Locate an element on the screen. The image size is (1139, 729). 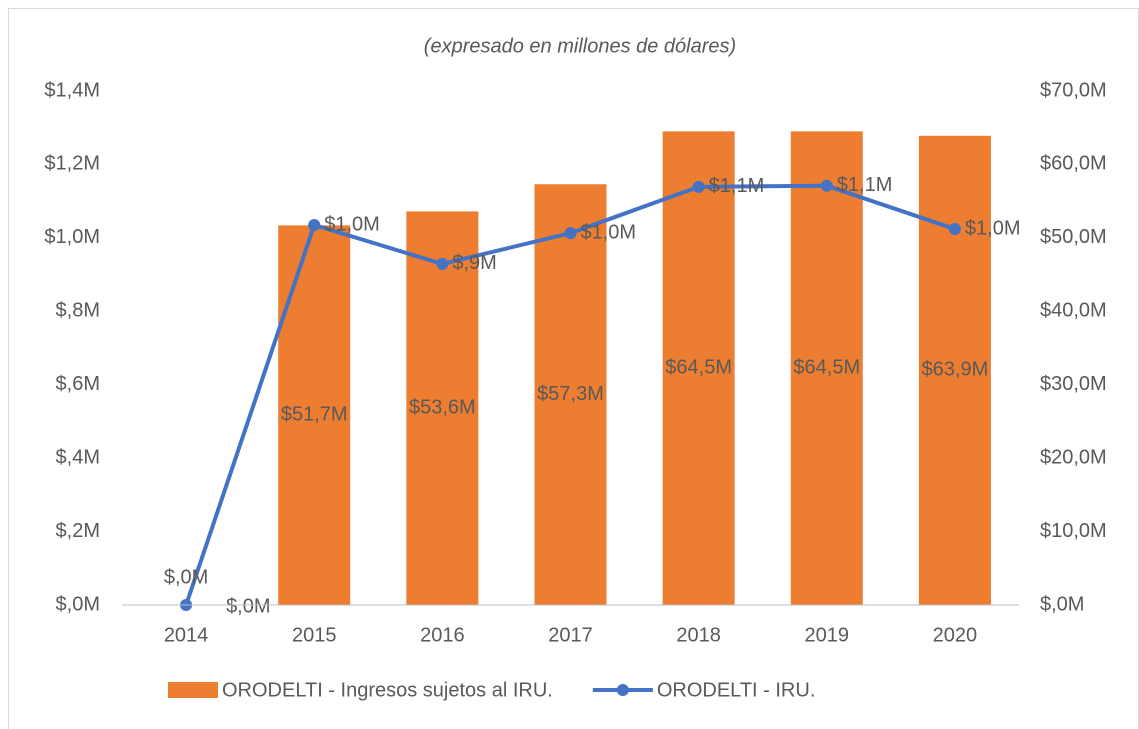
legend-label: ORODELTI - IRU. is located at coordinates (736, 690).